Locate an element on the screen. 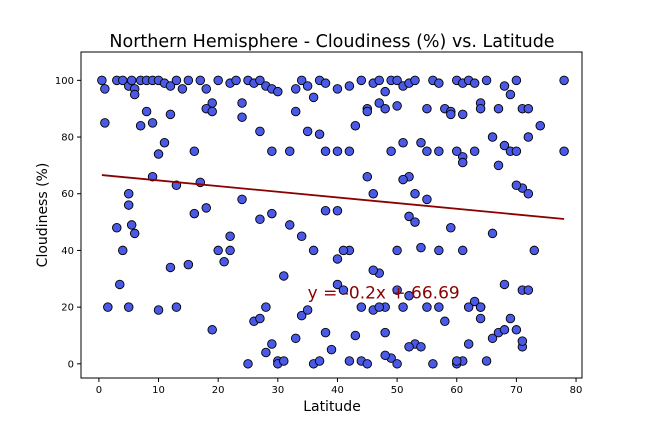 The height and width of the screenshot is (432, 648). y-tick-label: 0 is located at coordinates (71, 364).